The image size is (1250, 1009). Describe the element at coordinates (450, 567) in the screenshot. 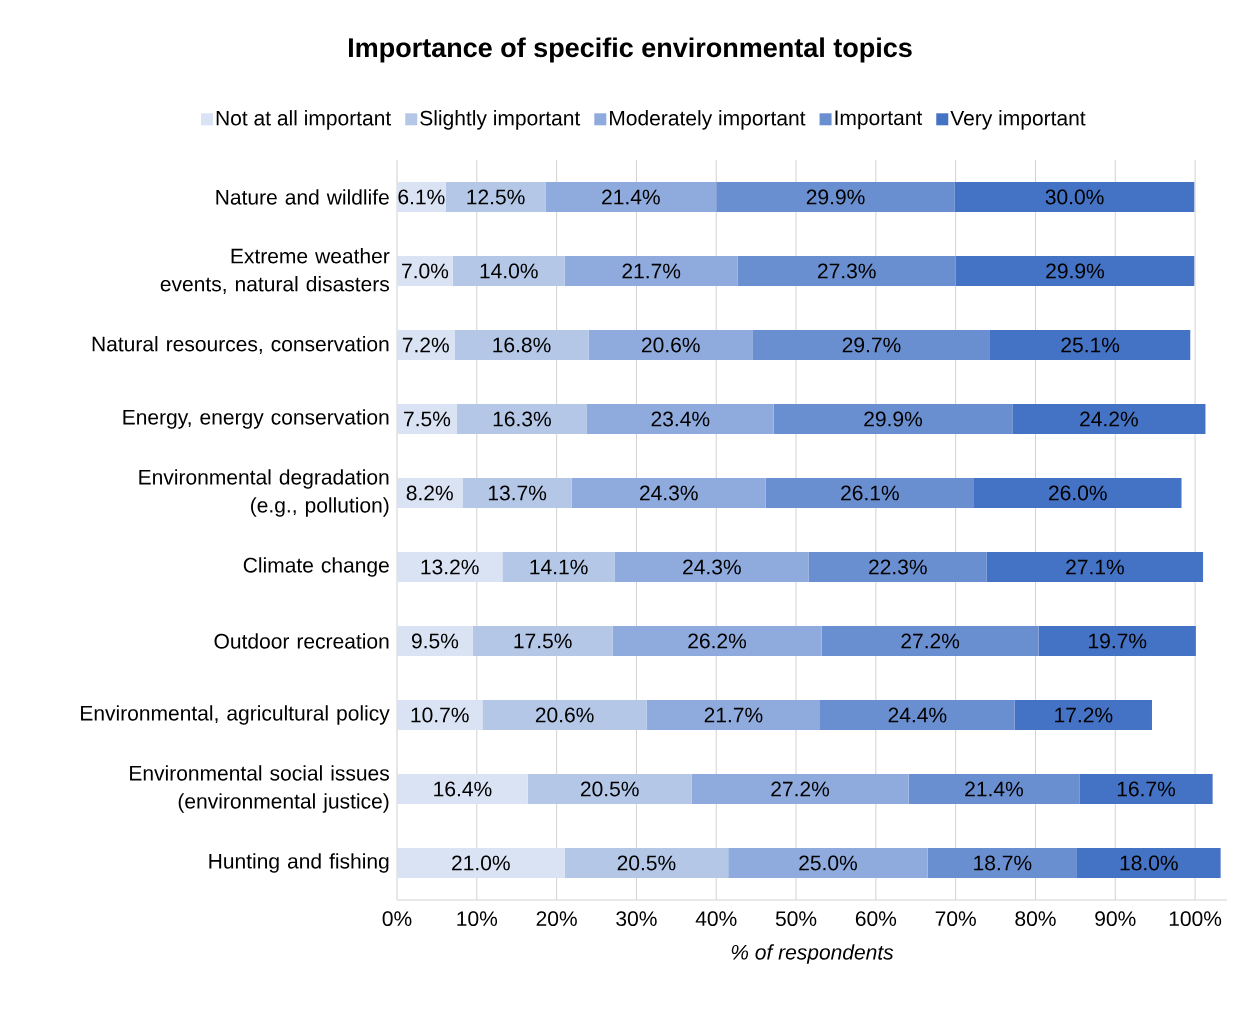

I see `data-label: 13.2%` at that location.